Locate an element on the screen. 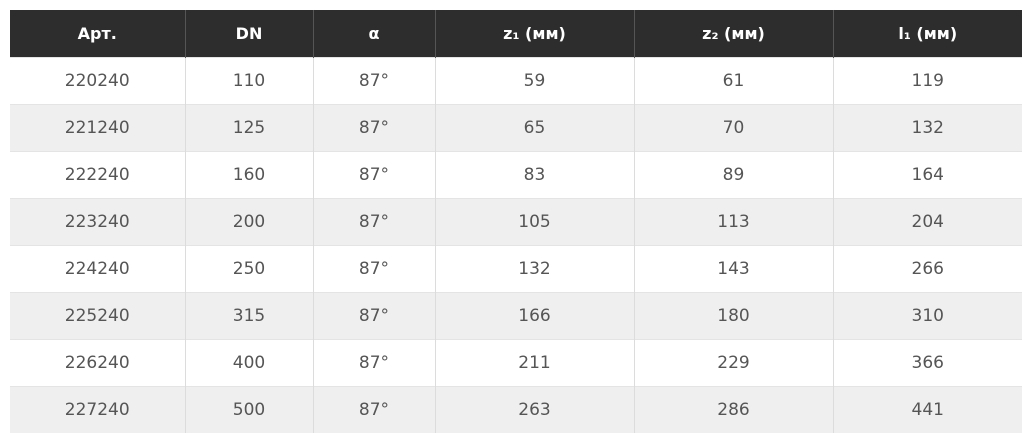 The image size is (1028, 436). table-row: 226240 400 87° 211 229 366 is located at coordinates (516, 363).